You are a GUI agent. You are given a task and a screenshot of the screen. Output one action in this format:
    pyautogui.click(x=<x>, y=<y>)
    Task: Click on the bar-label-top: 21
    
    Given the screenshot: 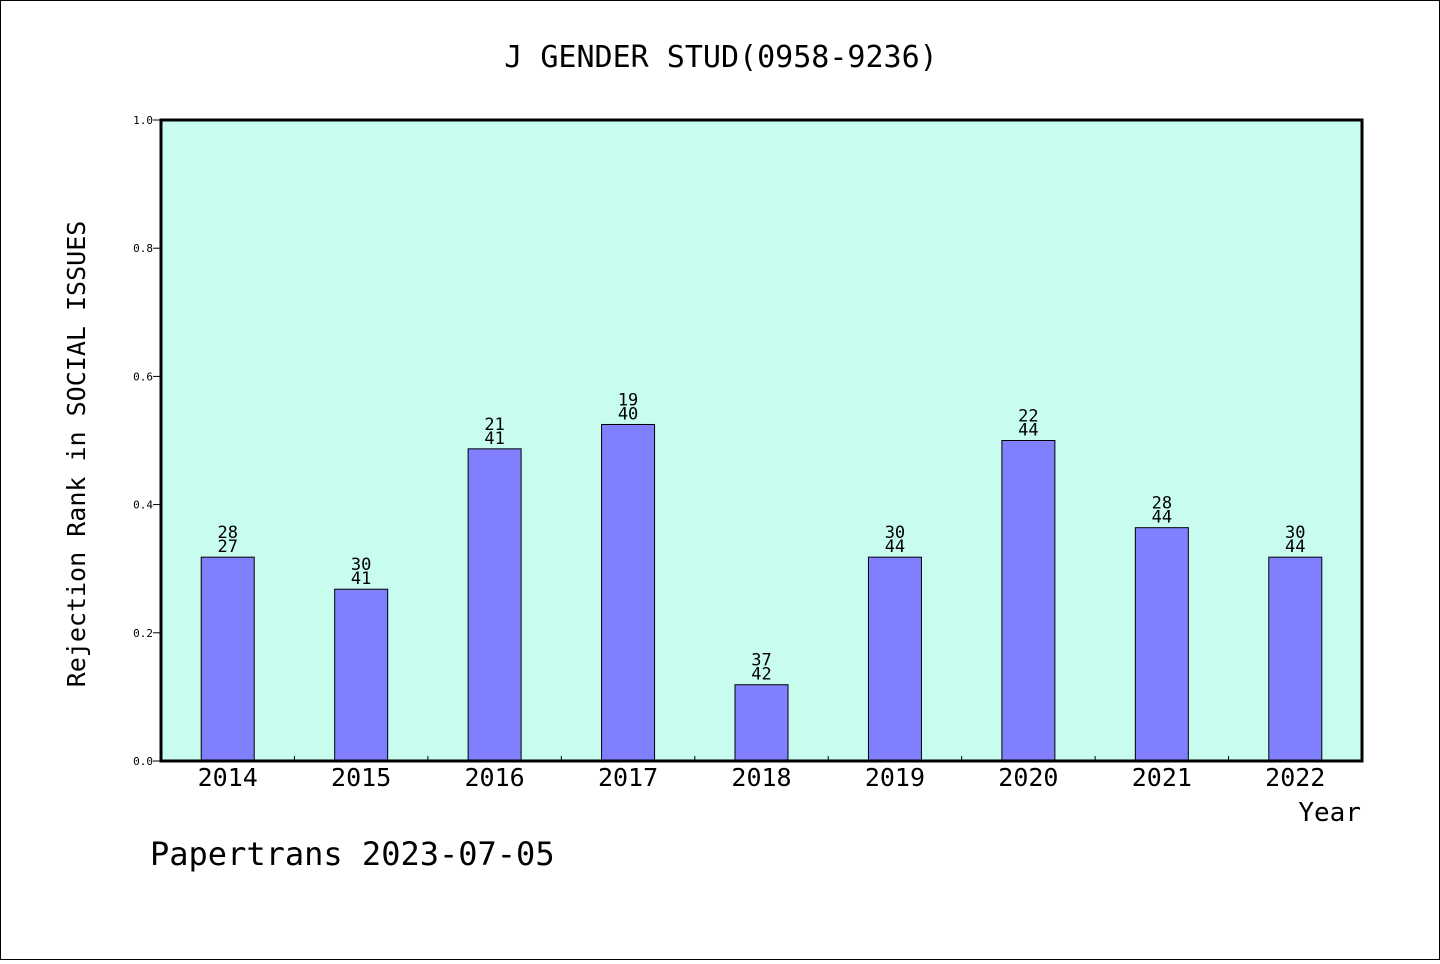 What is the action you would take?
    pyautogui.click(x=494, y=425)
    